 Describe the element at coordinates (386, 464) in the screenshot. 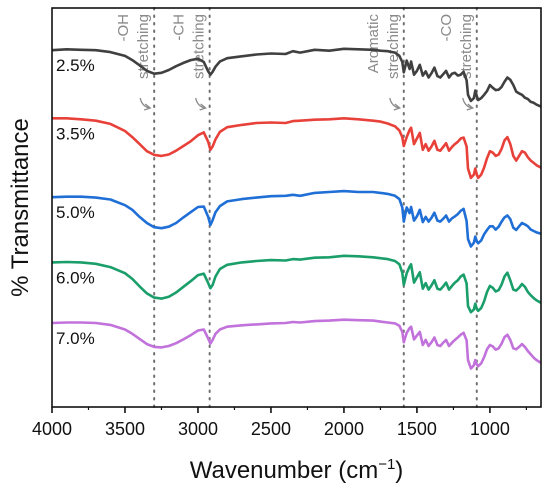

I see `x-axis-title-superscript: −1` at that location.